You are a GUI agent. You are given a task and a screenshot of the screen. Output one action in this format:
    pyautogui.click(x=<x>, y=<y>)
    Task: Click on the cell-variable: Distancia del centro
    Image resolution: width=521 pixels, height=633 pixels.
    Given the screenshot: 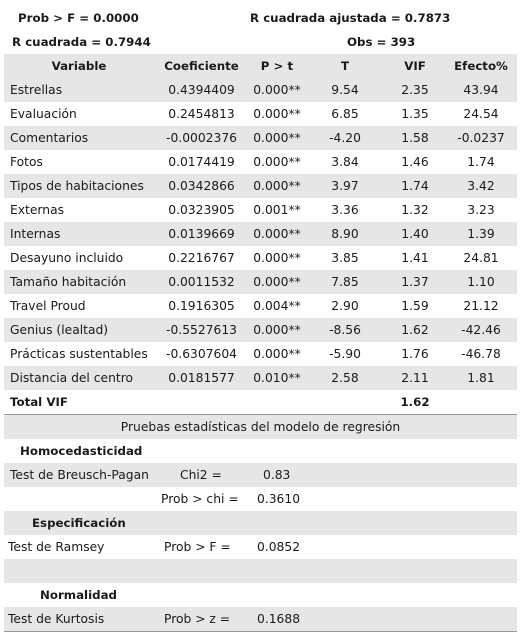 What is the action you would take?
    pyautogui.click(x=72, y=378)
    